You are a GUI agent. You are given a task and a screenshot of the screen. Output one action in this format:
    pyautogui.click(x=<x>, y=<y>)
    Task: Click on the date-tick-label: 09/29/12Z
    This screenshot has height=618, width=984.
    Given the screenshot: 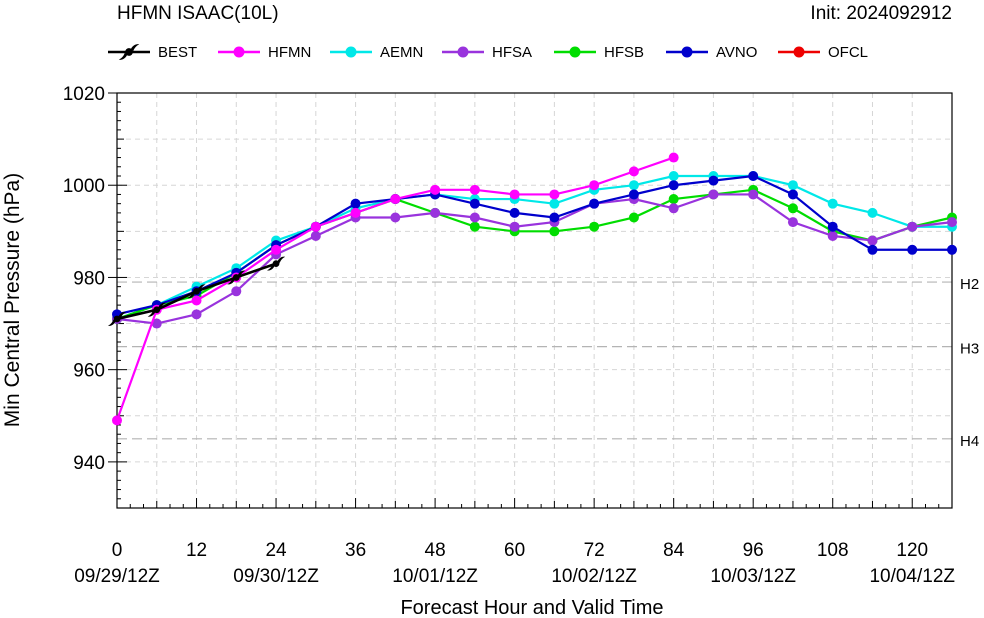 What is the action you would take?
    pyautogui.click(x=117, y=576)
    